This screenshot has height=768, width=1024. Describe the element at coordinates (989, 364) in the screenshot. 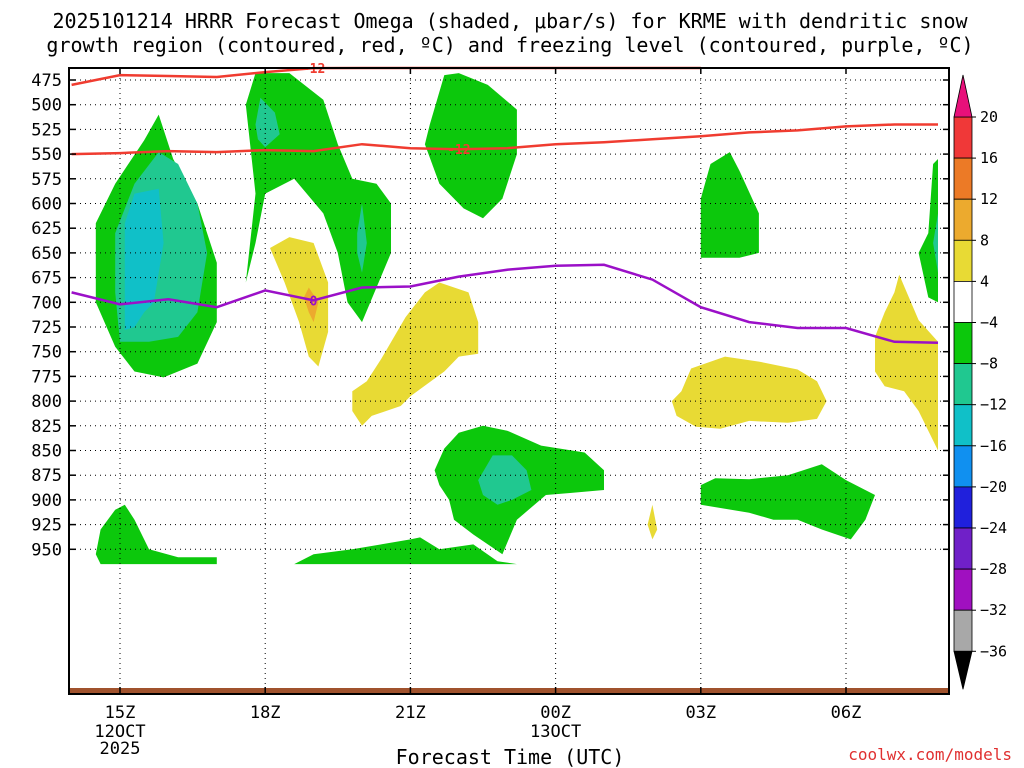

I see `colorbar-label: −8` at that location.